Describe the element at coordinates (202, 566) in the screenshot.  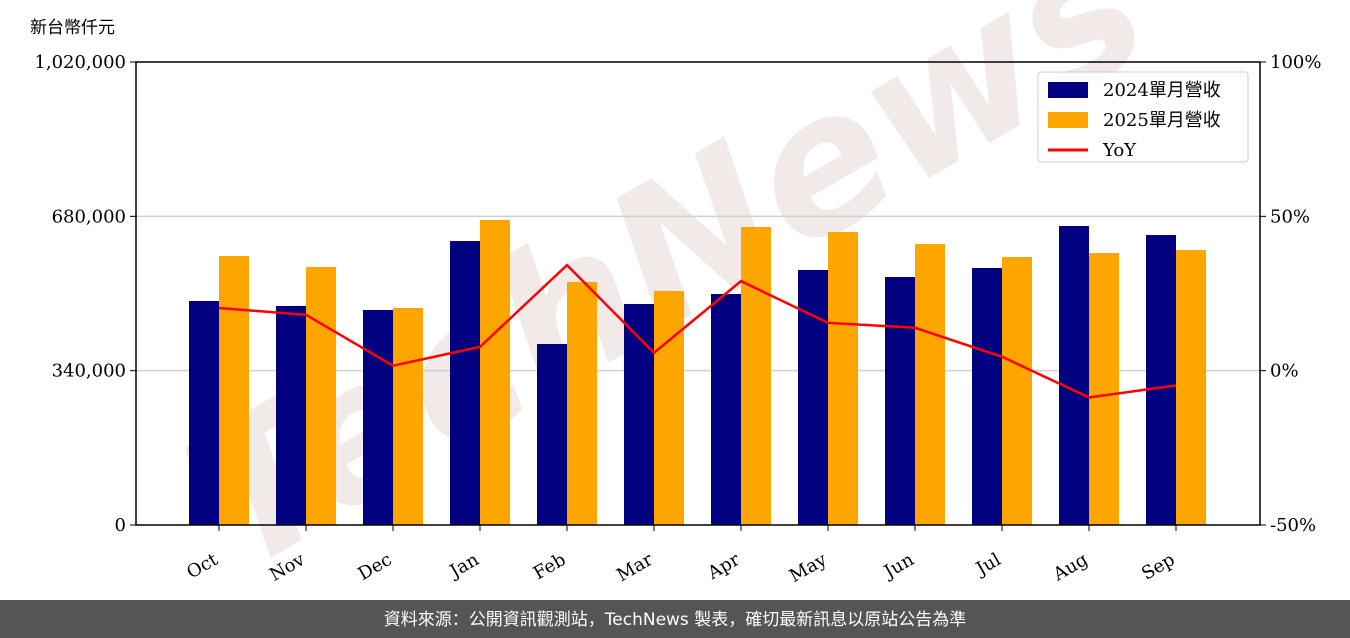
I see `x-tick-label: Oct` at that location.